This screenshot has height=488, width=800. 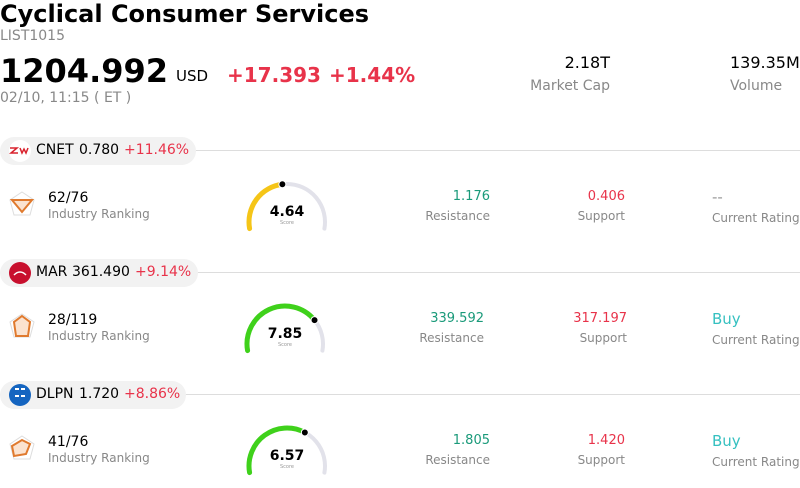 I want to click on support: 317.197, so click(x=600, y=318).